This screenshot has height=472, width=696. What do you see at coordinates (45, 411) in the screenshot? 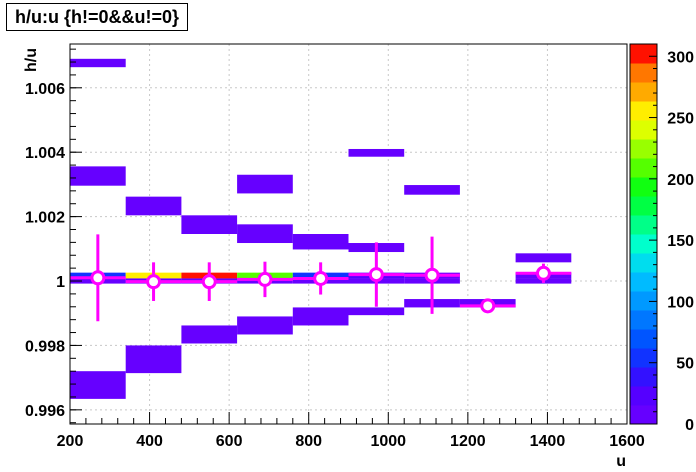
I see `y-tick-label: 0.996` at bounding box center [45, 411].